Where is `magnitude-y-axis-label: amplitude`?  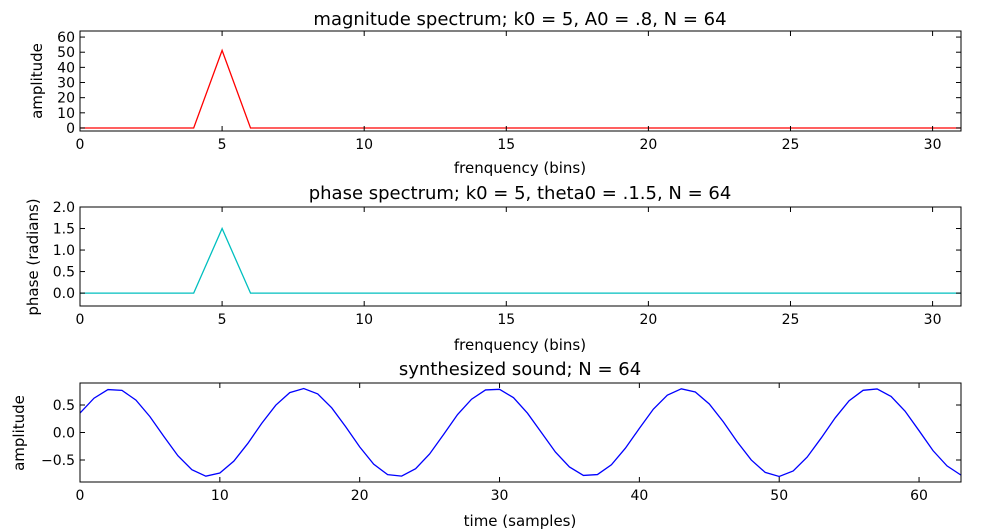 magnitude-y-axis-label: amplitude is located at coordinates (37, 81).